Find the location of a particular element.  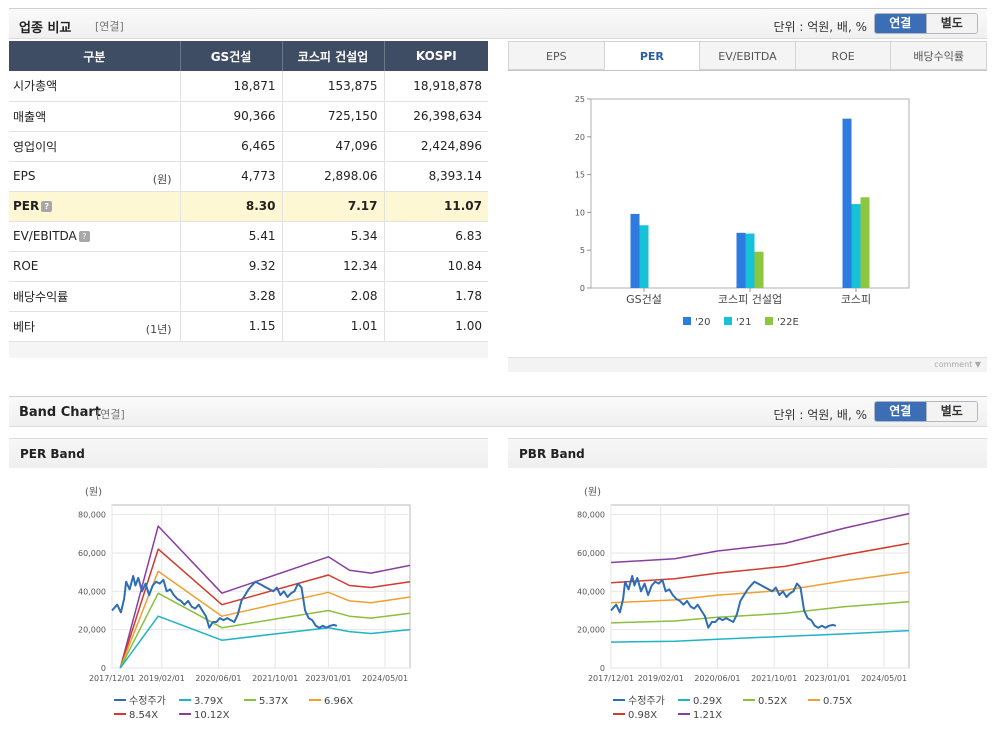

compare-basis: [연결] is located at coordinates (109, 26).